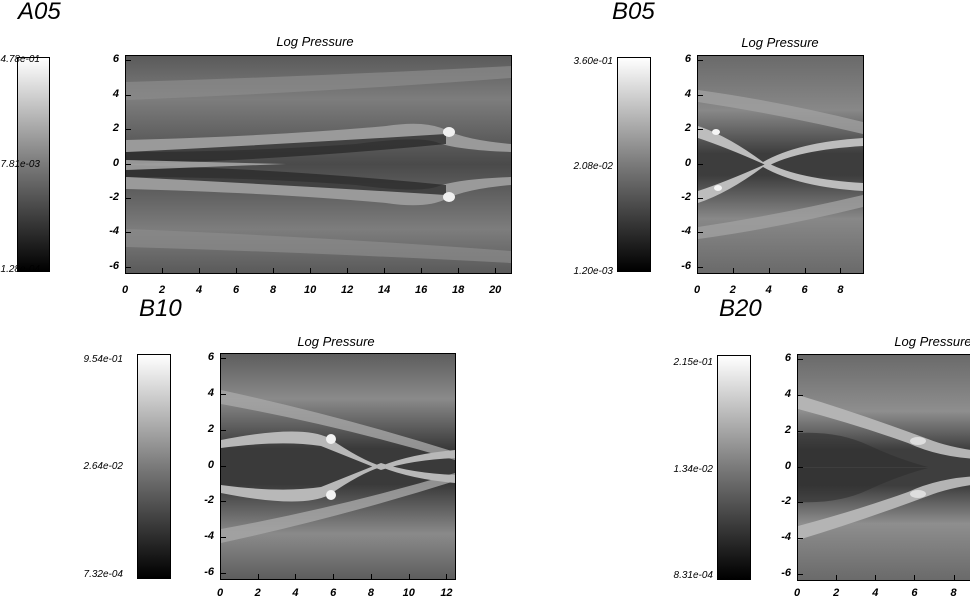 This screenshot has height=601, width=970. Describe the element at coordinates (693, 362) in the screenshot. I see `colorbar-max-label: 2.15e-01` at that location.